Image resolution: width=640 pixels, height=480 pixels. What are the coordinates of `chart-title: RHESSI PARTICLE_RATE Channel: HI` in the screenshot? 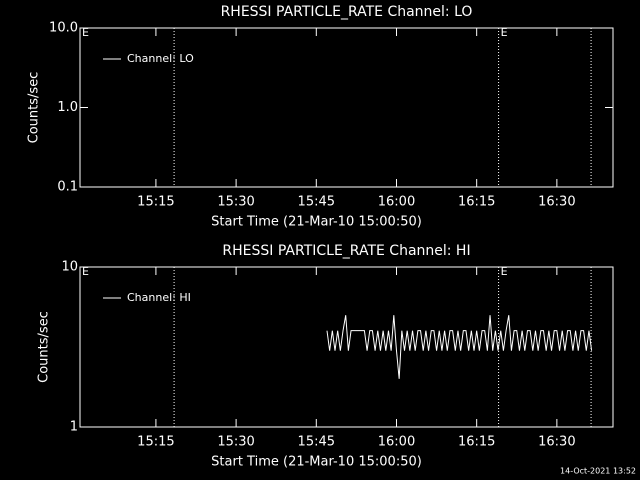 It's located at (346, 251).